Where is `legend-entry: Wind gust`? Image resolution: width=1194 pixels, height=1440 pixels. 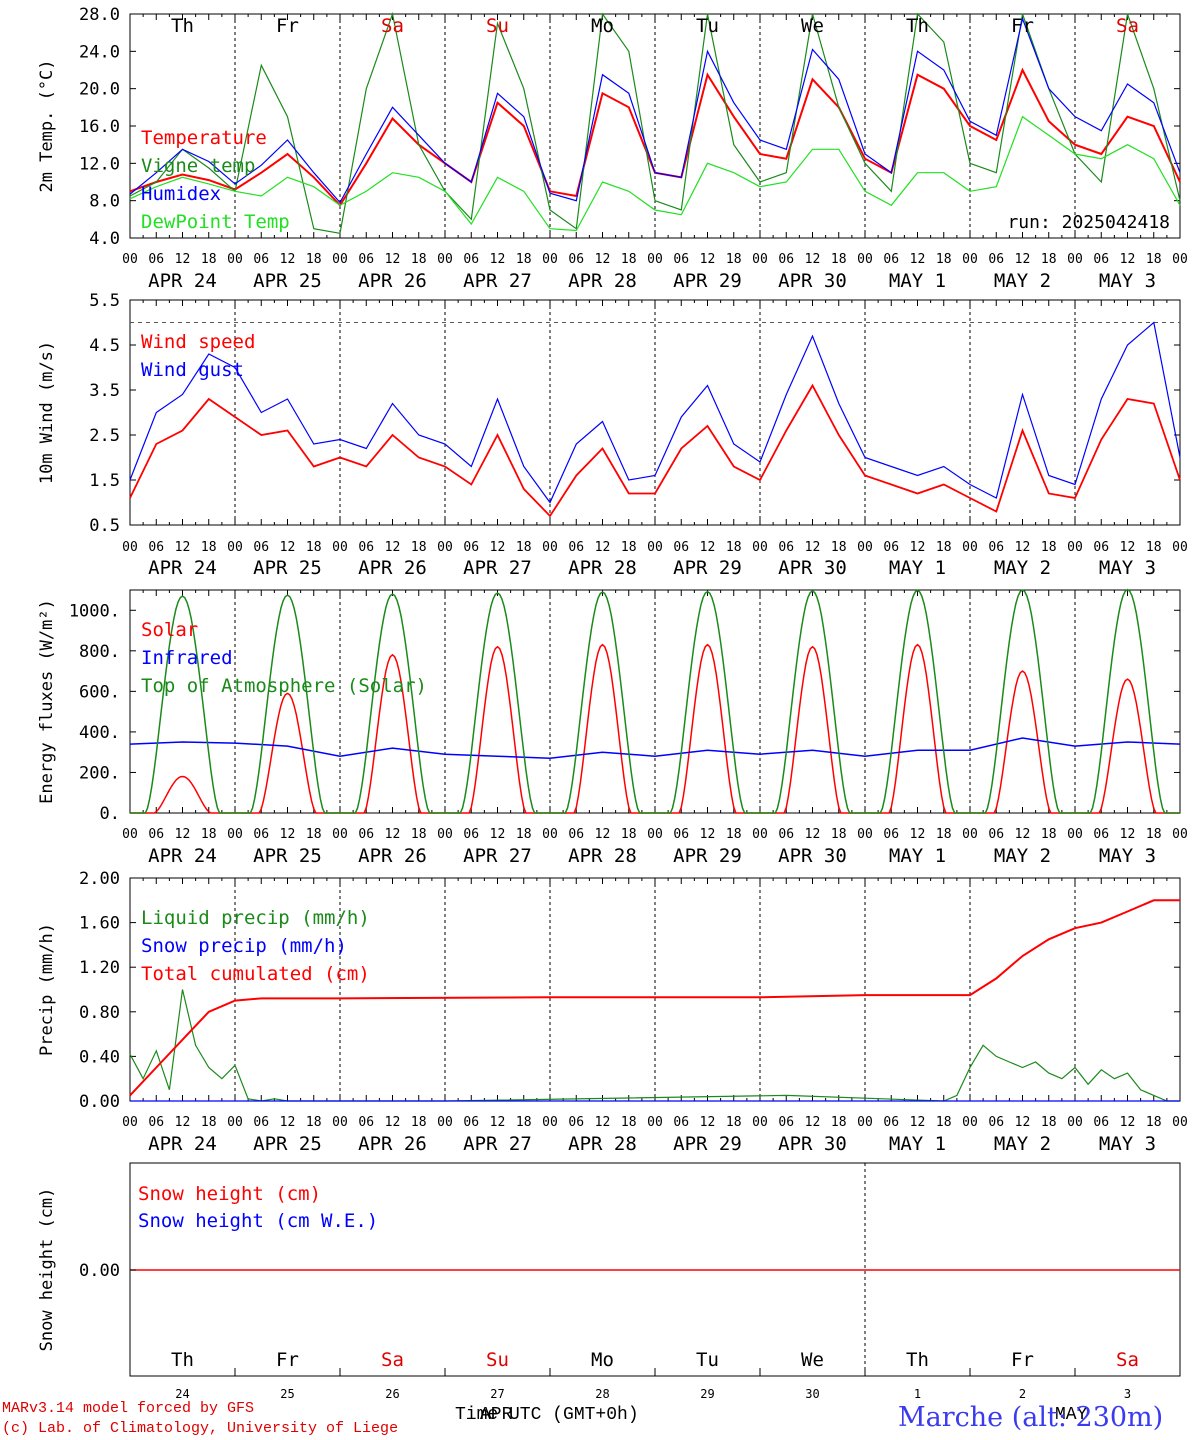 legend-entry: Wind gust is located at coordinates (192, 370).